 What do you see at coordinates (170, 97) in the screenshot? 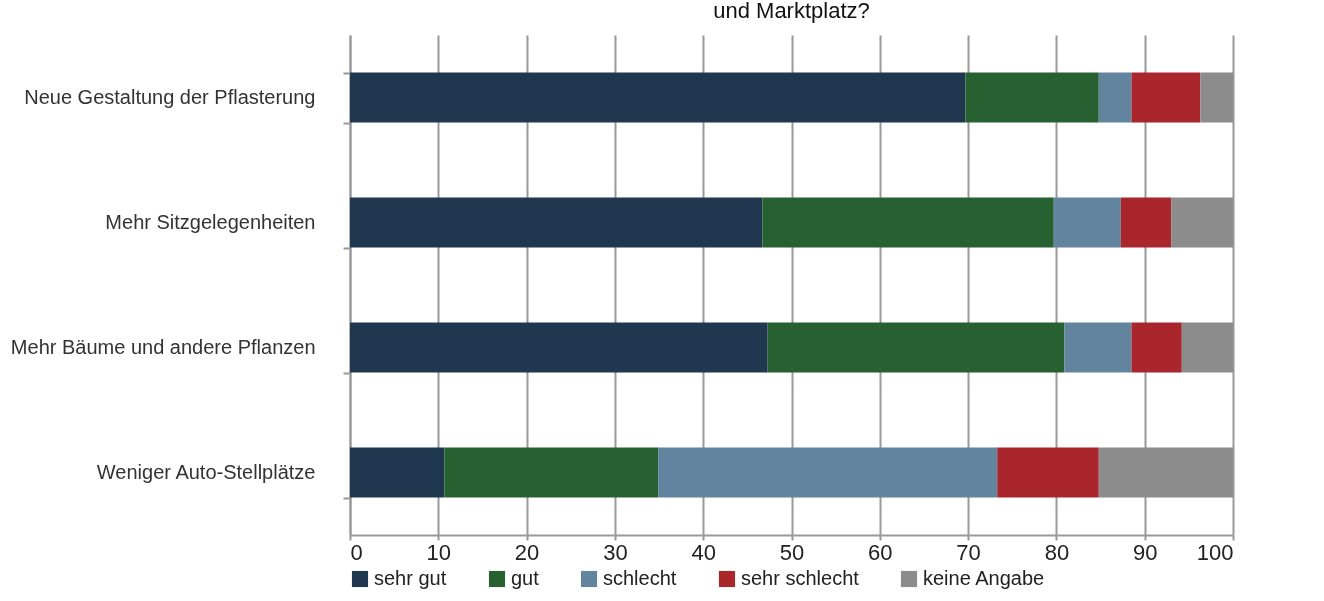
I see `y-tick-label: Neue Gestaltung der Pflasterung` at bounding box center [170, 97].